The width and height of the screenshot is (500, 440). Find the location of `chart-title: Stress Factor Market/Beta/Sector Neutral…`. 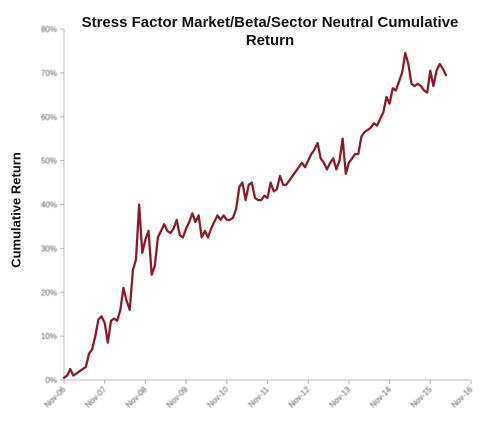

chart-title: Stress Factor Market/Beta/Sector Neutral… is located at coordinates (270, 32).